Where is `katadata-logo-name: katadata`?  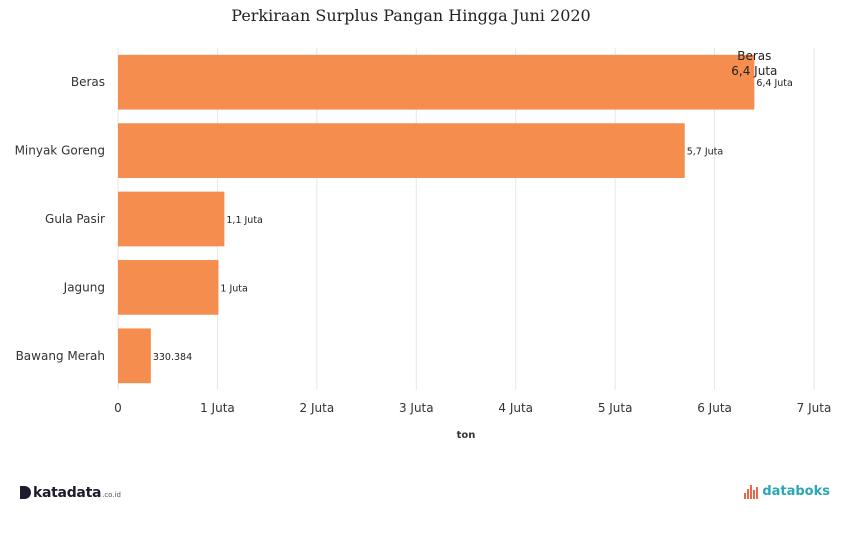 katadata-logo-name: katadata is located at coordinates (67, 493).